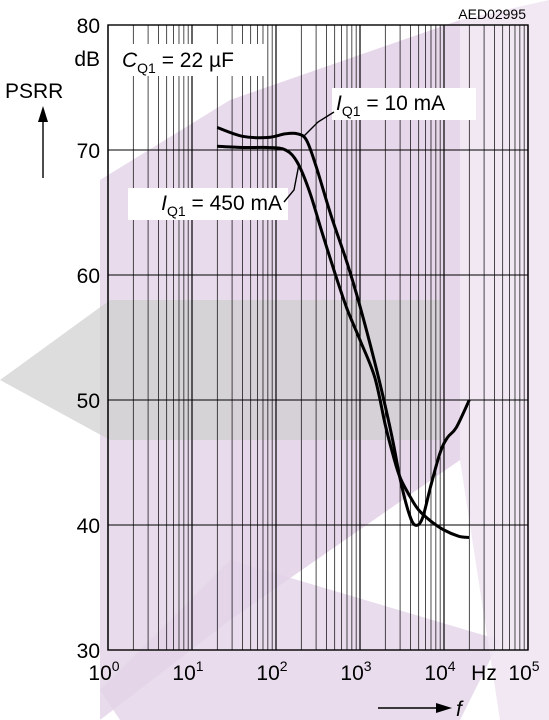  I want to click on y-unit-label: dB, so click(87, 59).